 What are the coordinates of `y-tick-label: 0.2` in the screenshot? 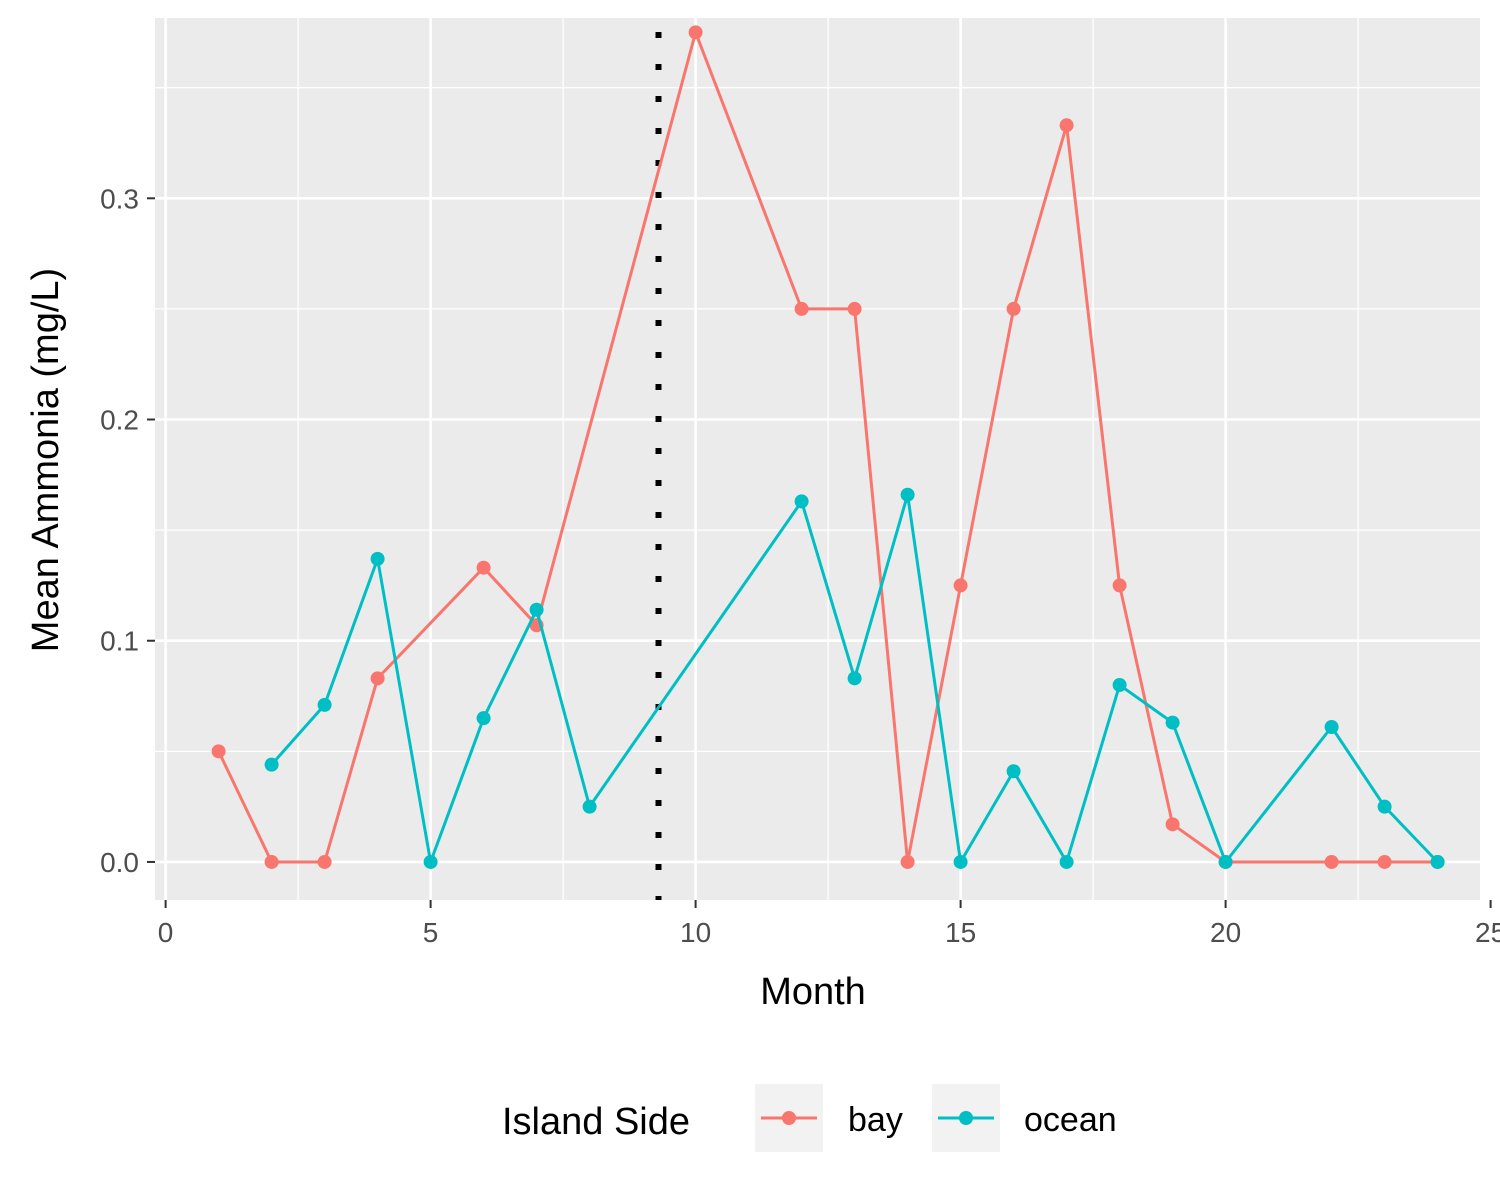 It's located at (119, 420).